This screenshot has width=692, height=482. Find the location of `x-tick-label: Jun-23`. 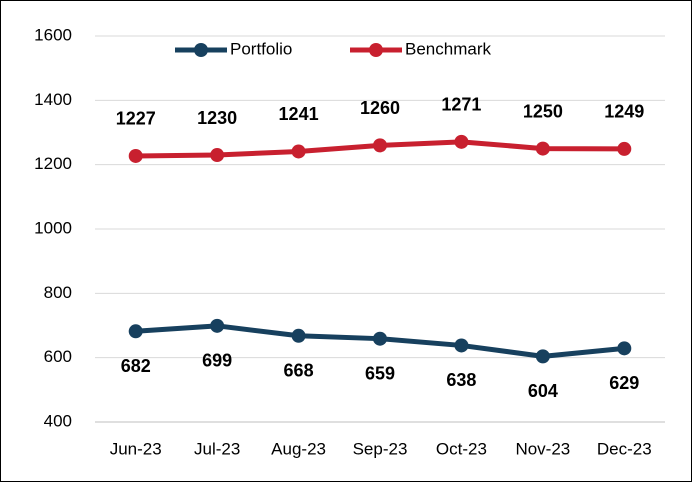

x-tick-label: Jun-23 is located at coordinates (136, 448).